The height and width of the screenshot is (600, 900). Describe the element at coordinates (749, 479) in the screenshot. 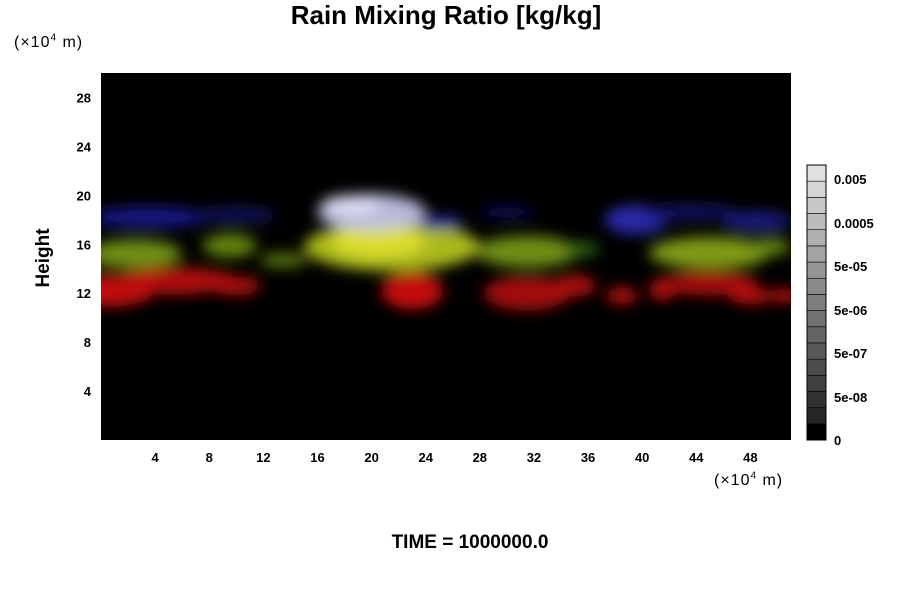

I see `x-axis-unit: (×104 m)` at that location.